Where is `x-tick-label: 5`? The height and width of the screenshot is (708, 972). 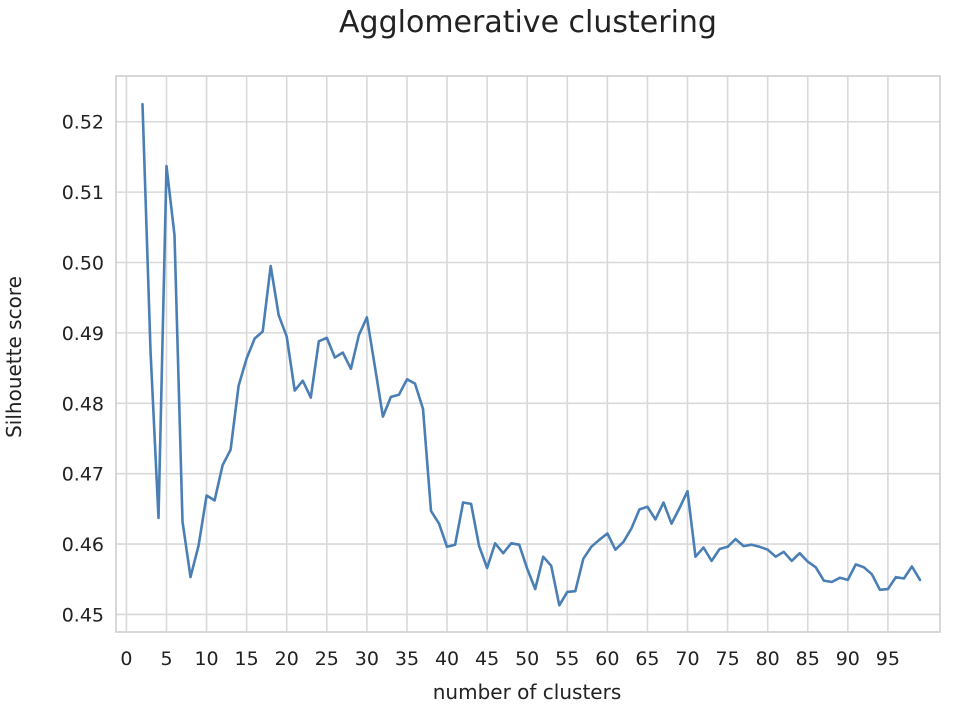 x-tick-label: 5 is located at coordinates (166, 659).